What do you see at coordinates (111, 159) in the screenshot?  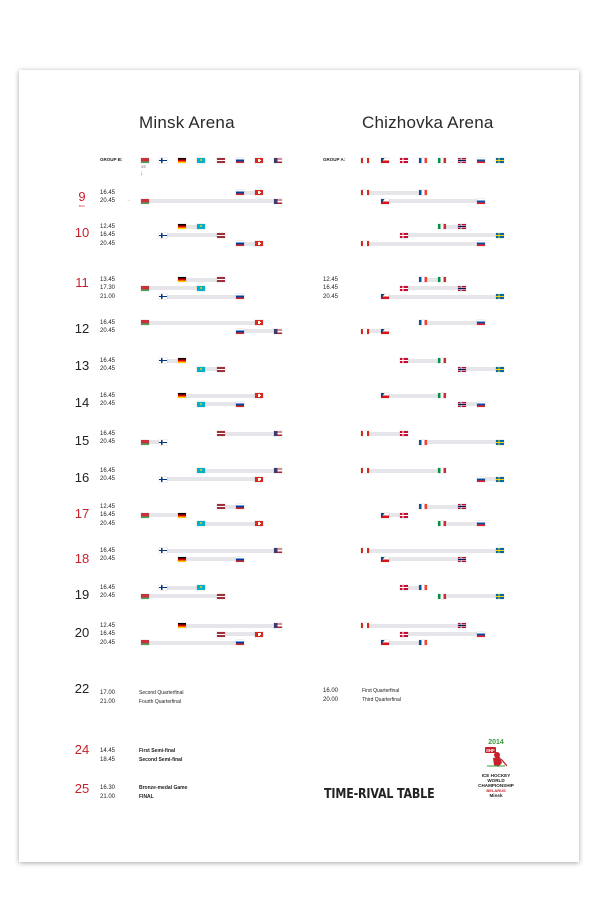 I see `group-b-label: GROUP B:` at bounding box center [111, 159].